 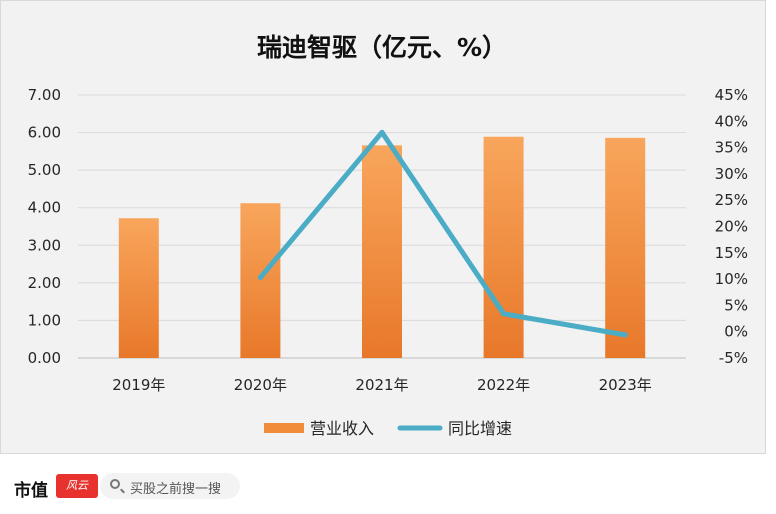 What do you see at coordinates (44, 283) in the screenshot?
I see `y-left-tick-label: 2.00` at bounding box center [44, 283].